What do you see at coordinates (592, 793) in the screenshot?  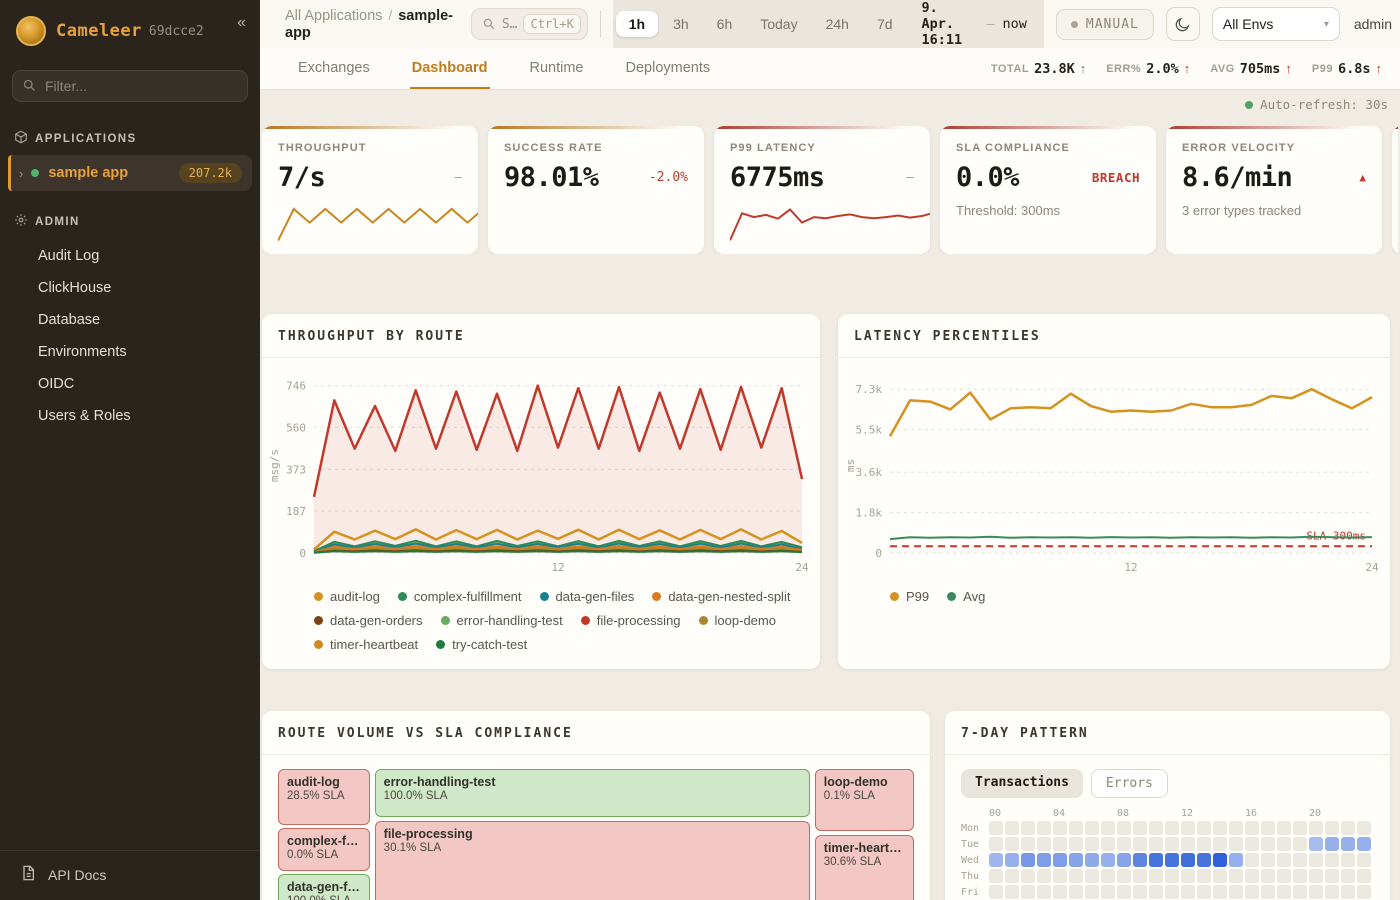 I see `treemap-node: error-handling-test 100.0% SLA` at bounding box center [592, 793].